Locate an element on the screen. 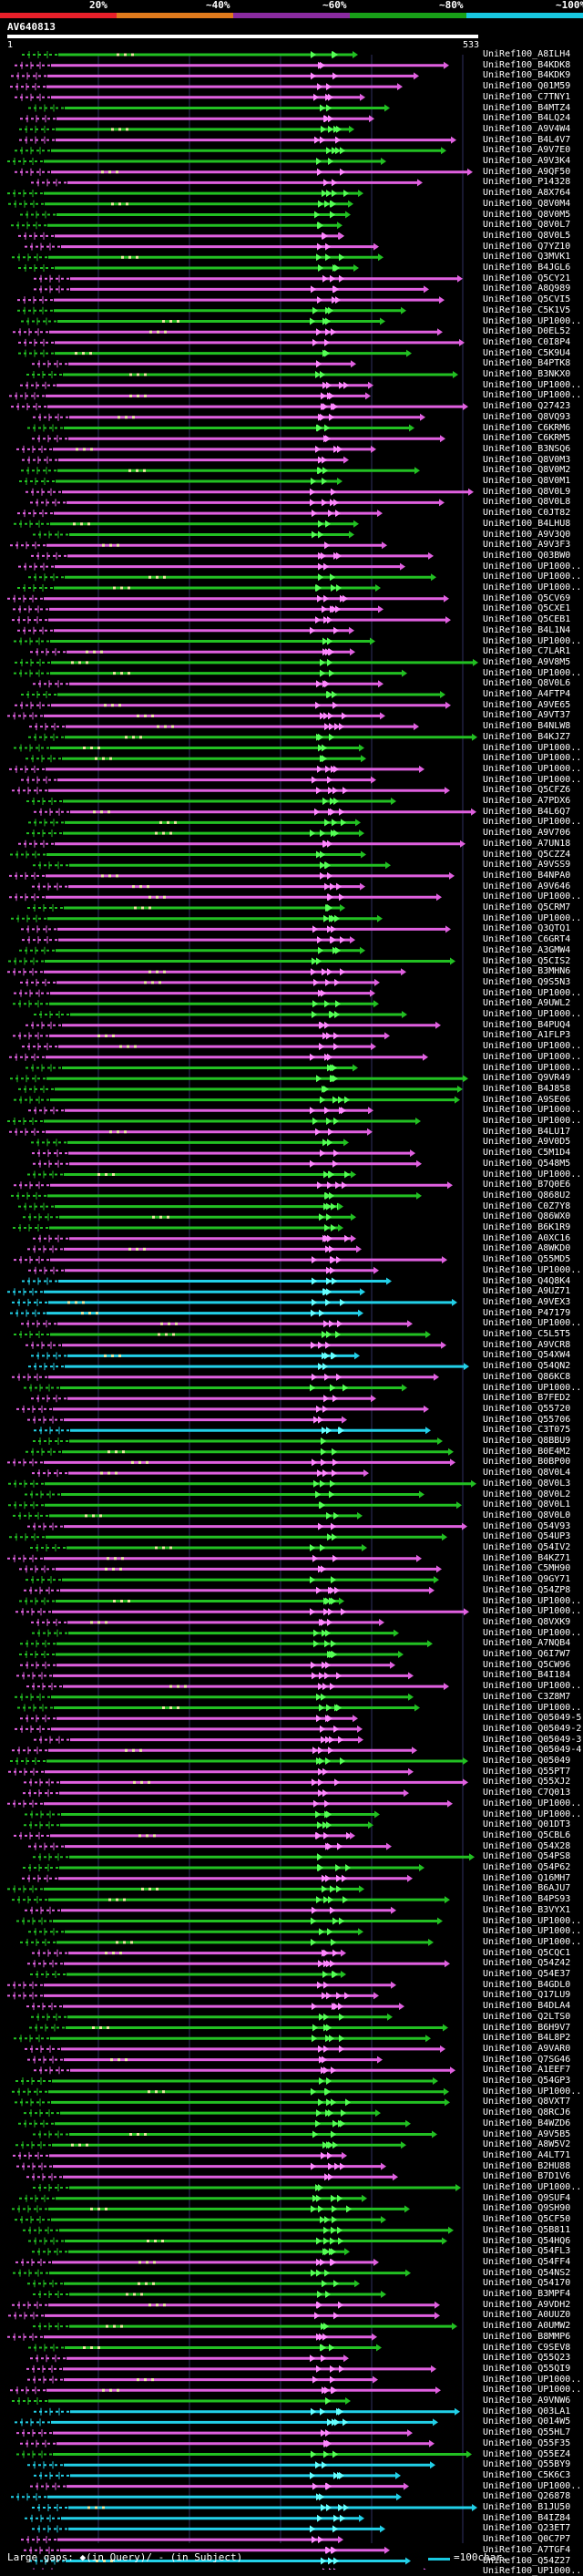 Image resolution: width=583 pixels, height=2576 pixels. hit-label: UniRef100_Q9GY71 is located at coordinates (527, 1579).